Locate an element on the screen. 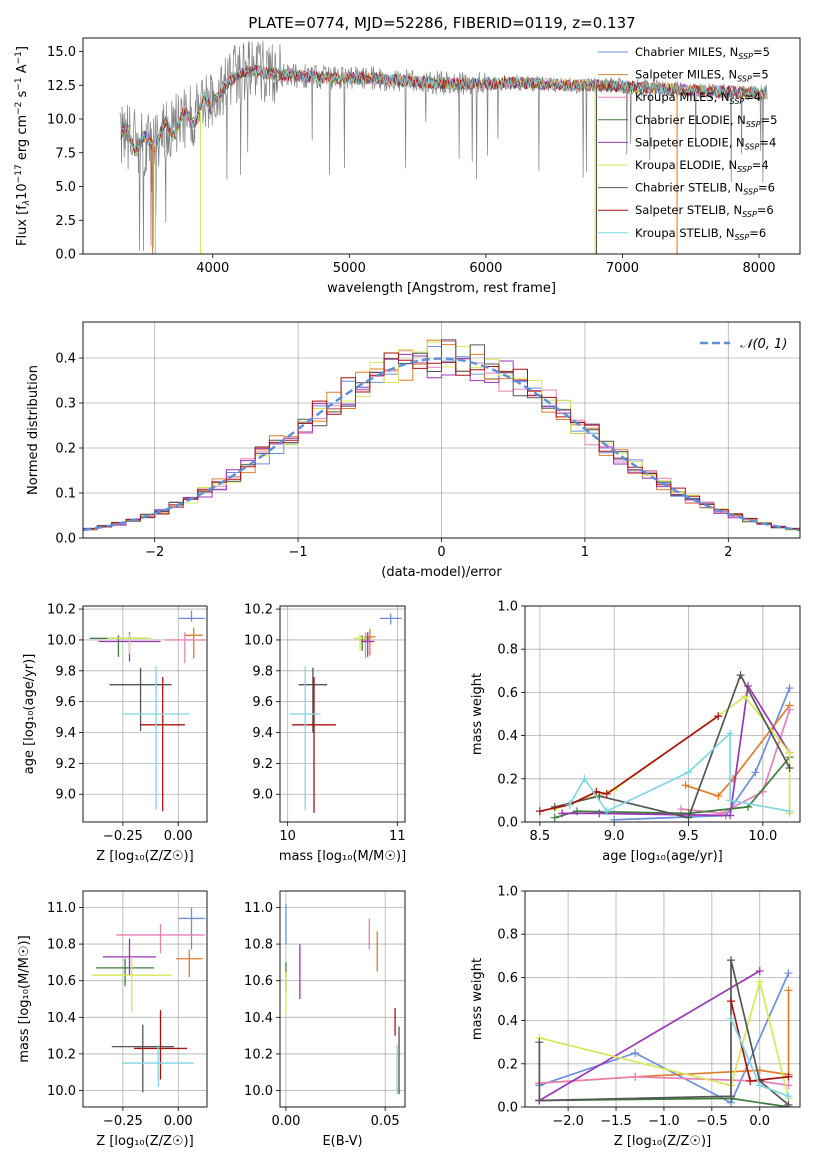 The height and width of the screenshot is (1170, 819). x-tick-label: 2 is located at coordinates (728, 552).